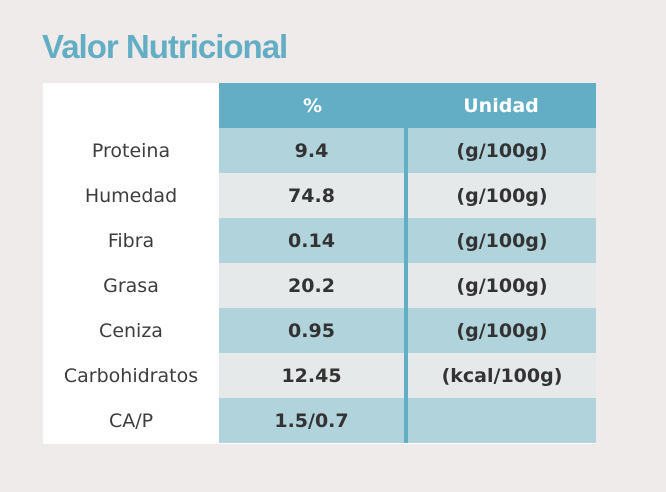  Describe the element at coordinates (131, 285) in the screenshot. I see `nutrient-name: Grasa` at that location.